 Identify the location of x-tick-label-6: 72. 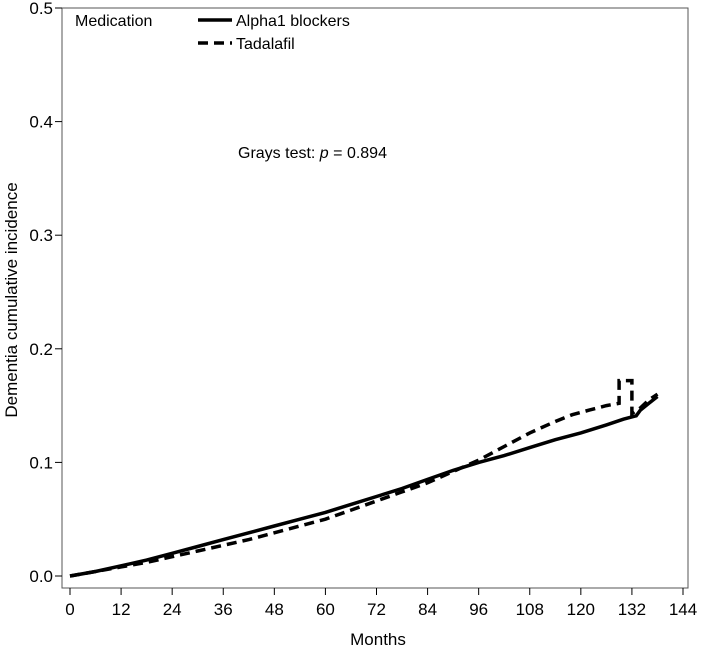
(376, 609).